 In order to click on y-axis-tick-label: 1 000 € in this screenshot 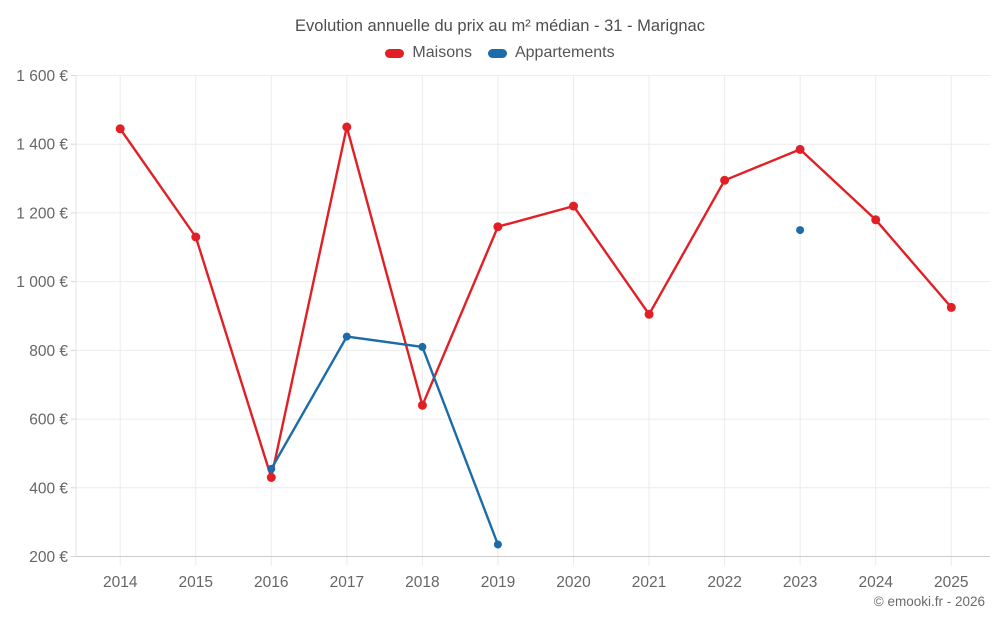, I will do `click(42, 282)`.